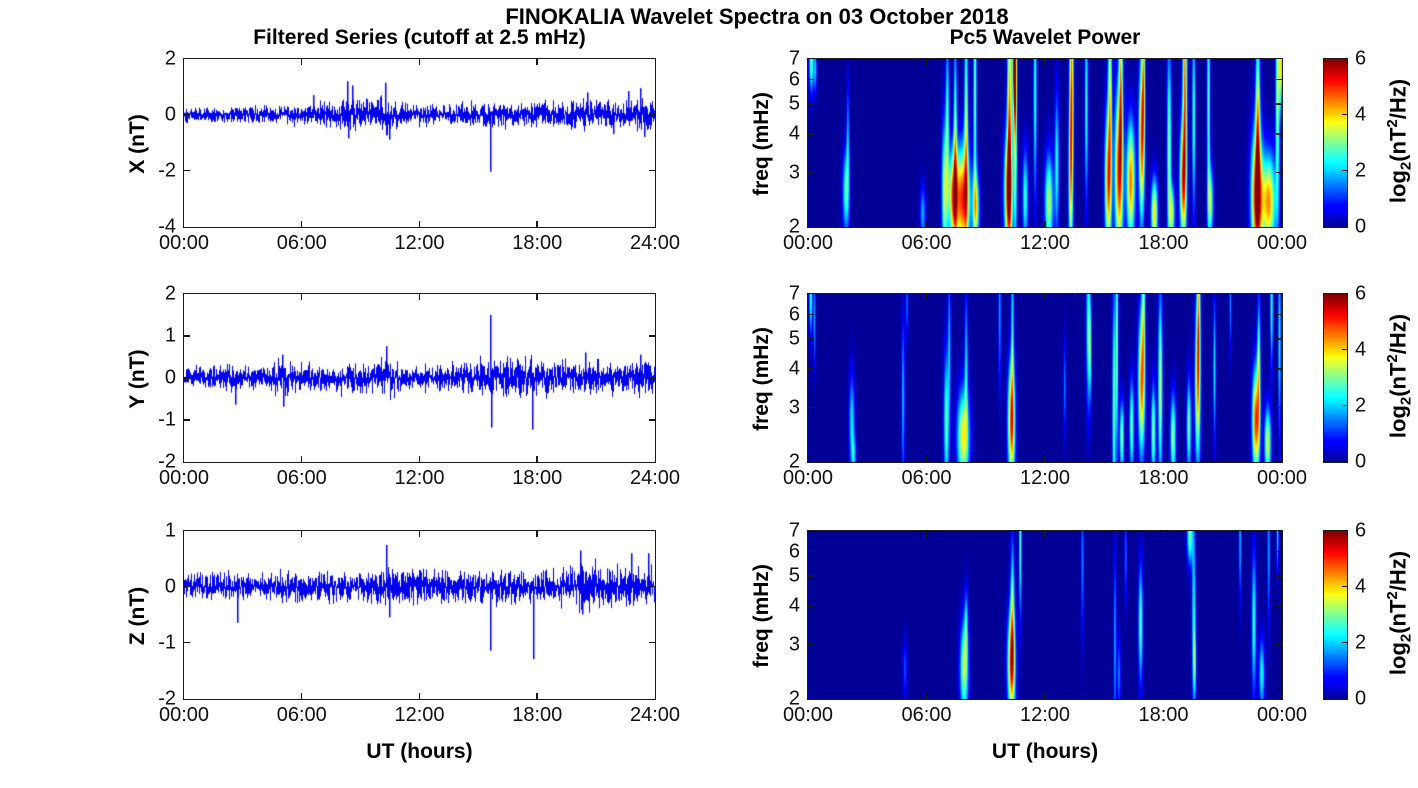 The image size is (1418, 788). Describe the element at coordinates (1045, 378) in the screenshot. I see `y-spectrogram-canvas` at that location.